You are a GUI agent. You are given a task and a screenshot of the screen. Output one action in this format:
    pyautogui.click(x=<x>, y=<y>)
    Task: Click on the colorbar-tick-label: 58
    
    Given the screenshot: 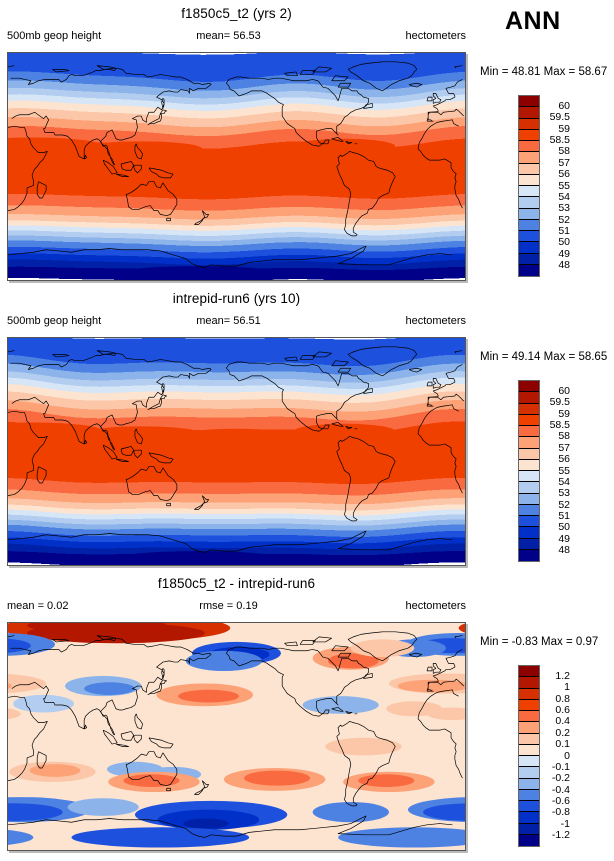 What is the action you would take?
    pyautogui.click(x=564, y=436)
    